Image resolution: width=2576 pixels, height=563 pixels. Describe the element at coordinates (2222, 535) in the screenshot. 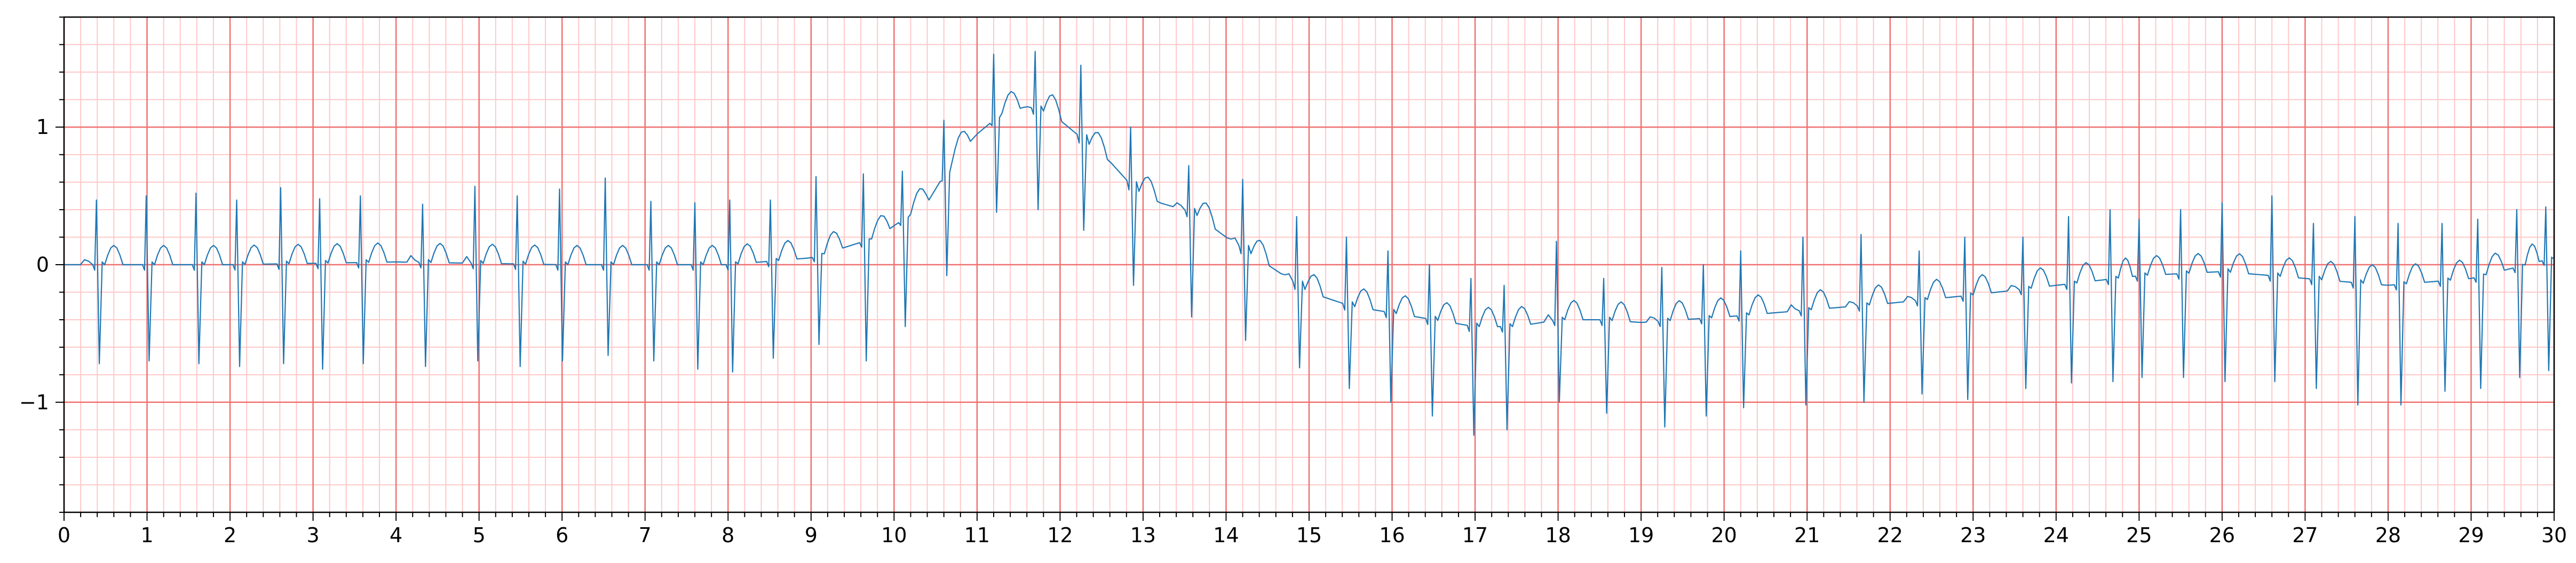

I see `x-tick-label: 26` at that location.